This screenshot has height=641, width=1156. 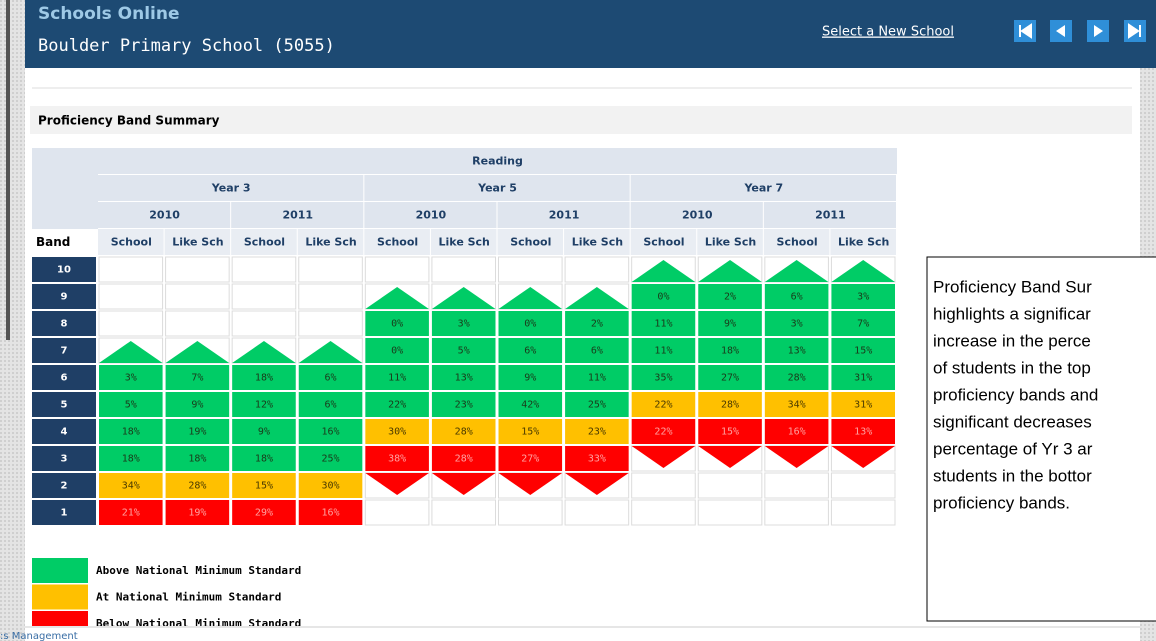 What do you see at coordinates (8, 170) in the screenshot?
I see `left-bar` at bounding box center [8, 170].